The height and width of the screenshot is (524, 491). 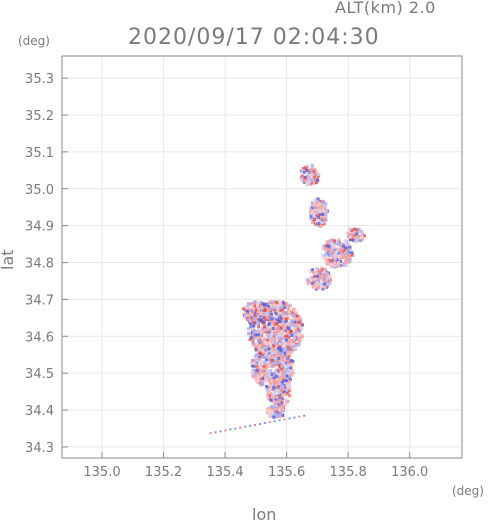 What do you see at coordinates (255, 466) in the screenshot?
I see `x-axis-ticks: 135.0 135.2 135.4 135.6 135.8 136.0` at bounding box center [255, 466].